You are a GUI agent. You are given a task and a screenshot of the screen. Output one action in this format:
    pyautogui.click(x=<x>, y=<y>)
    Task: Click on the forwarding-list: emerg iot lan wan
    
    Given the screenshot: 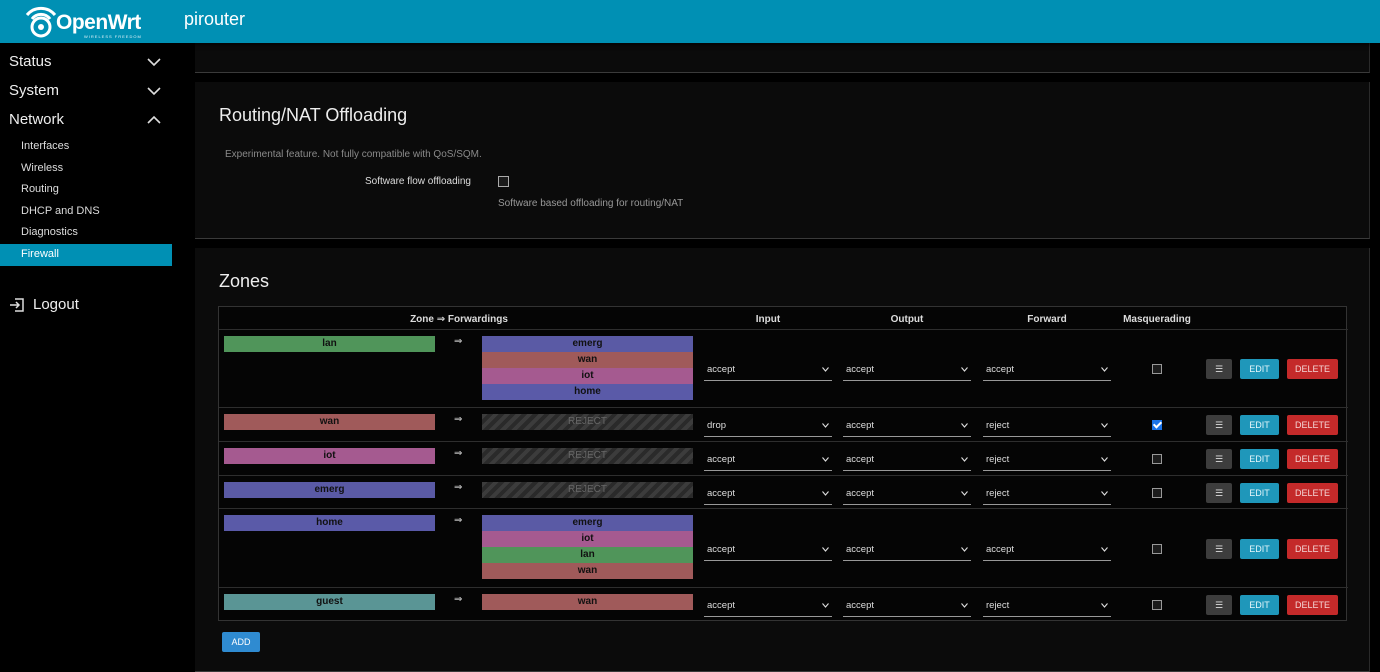 What is the action you would take?
    pyautogui.click(x=587, y=547)
    